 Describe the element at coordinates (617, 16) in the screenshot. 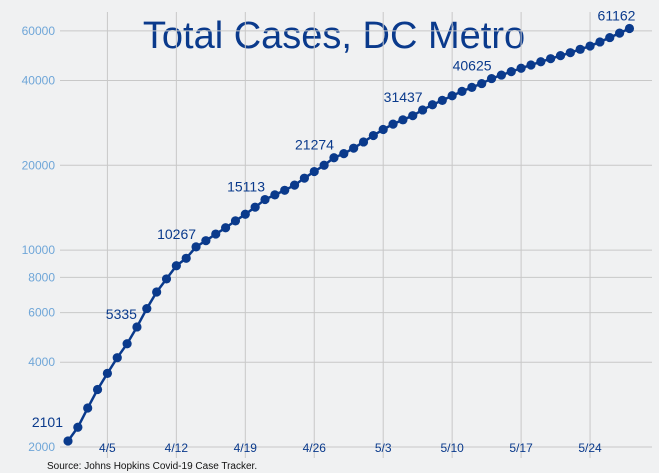

I see `data-label: 61162` at that location.